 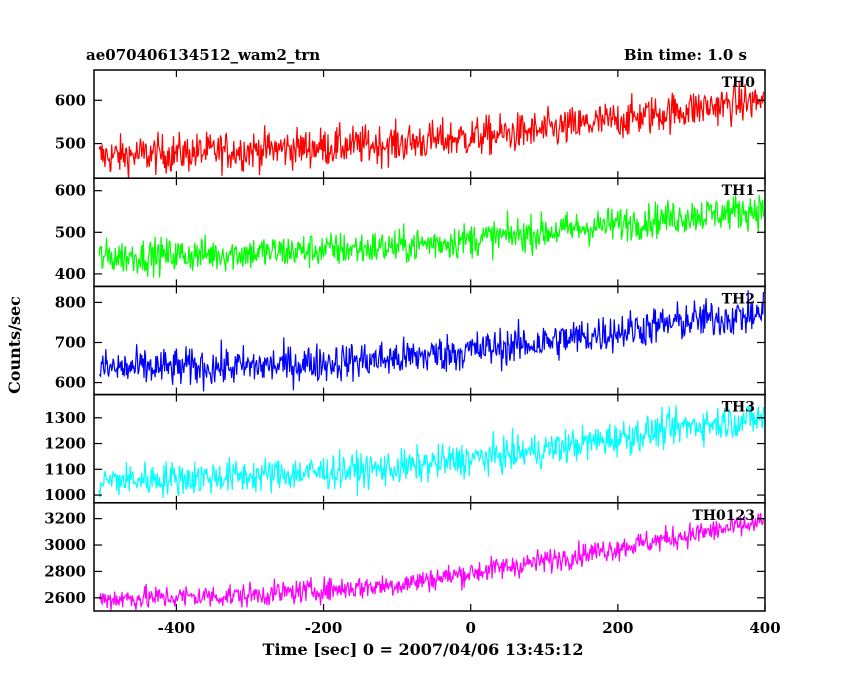 I want to click on series-line-th0, so click(x=431, y=129).